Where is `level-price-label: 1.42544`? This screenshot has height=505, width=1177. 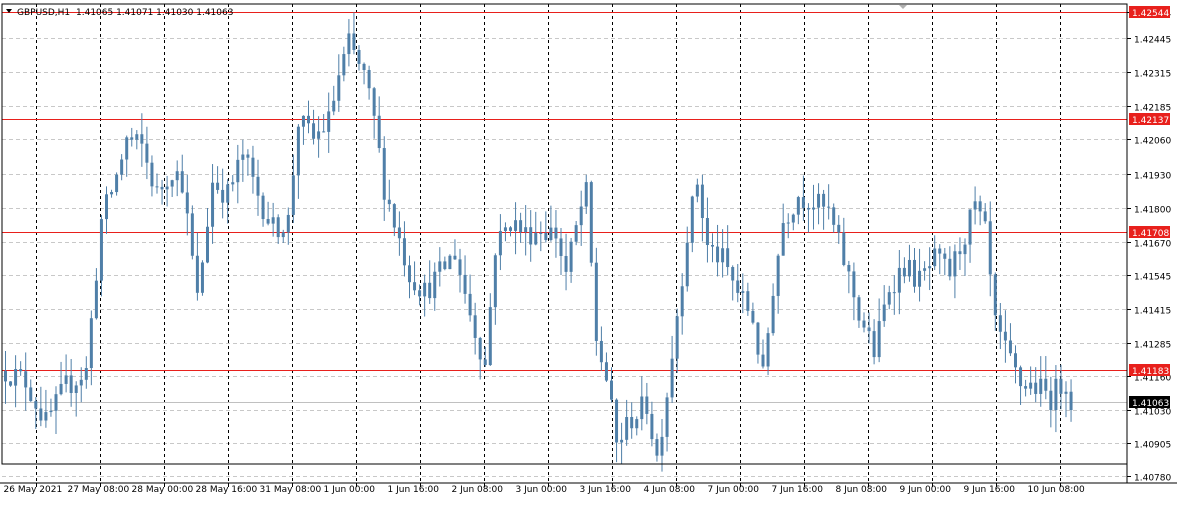
level-price-label: 1.42544 is located at coordinates (1150, 14).